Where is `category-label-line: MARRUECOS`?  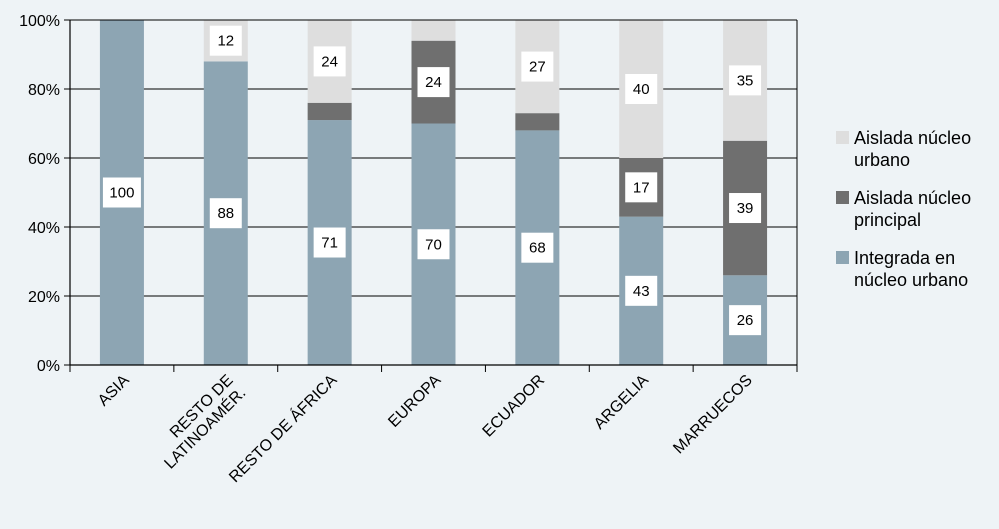 category-label-line: MARRUECOS is located at coordinates (713, 415).